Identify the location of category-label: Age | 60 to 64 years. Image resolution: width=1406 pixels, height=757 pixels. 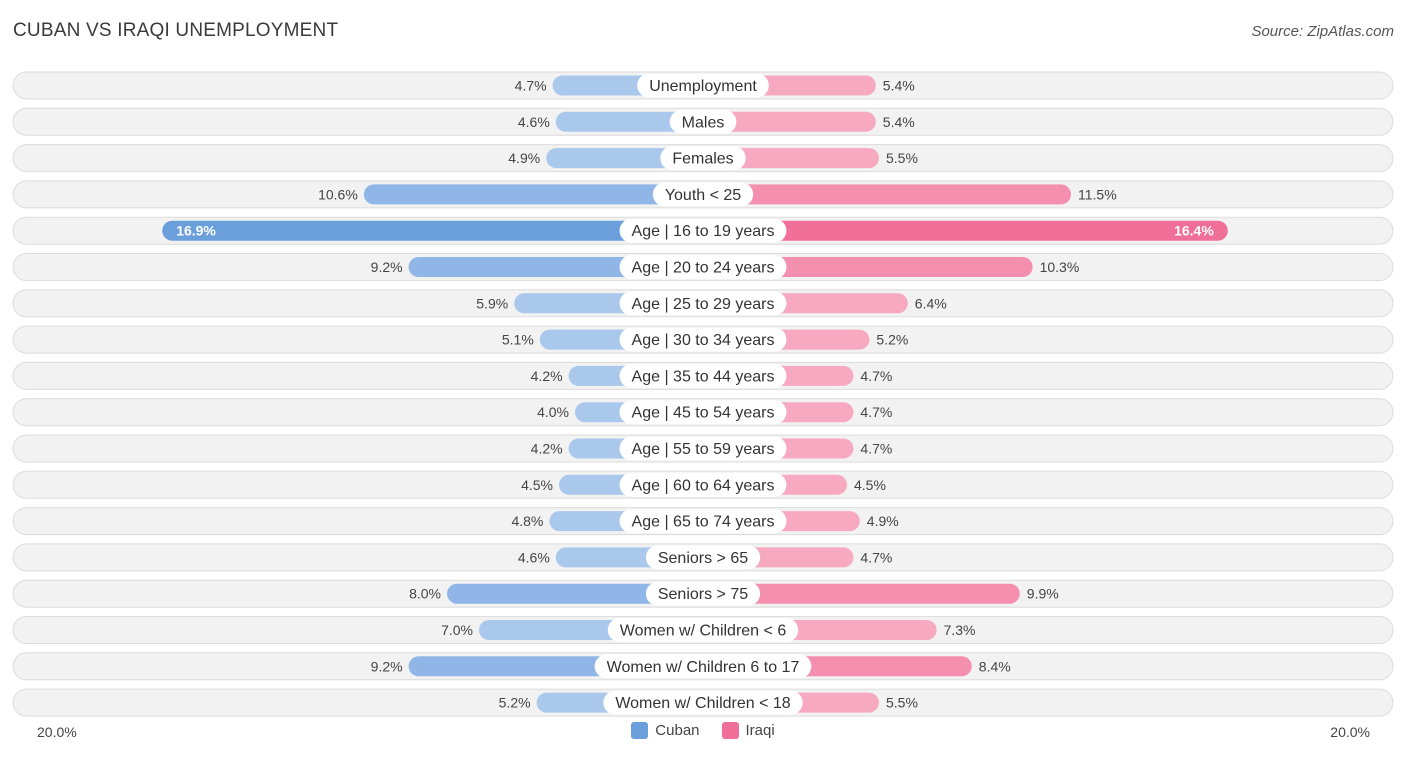
(703, 485).